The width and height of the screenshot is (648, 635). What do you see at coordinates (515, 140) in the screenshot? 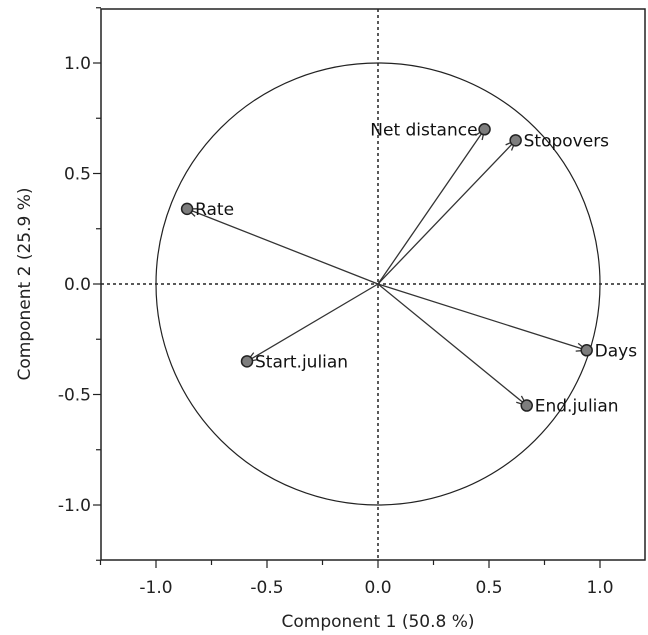
I see `loading-point-stopovers` at bounding box center [515, 140].